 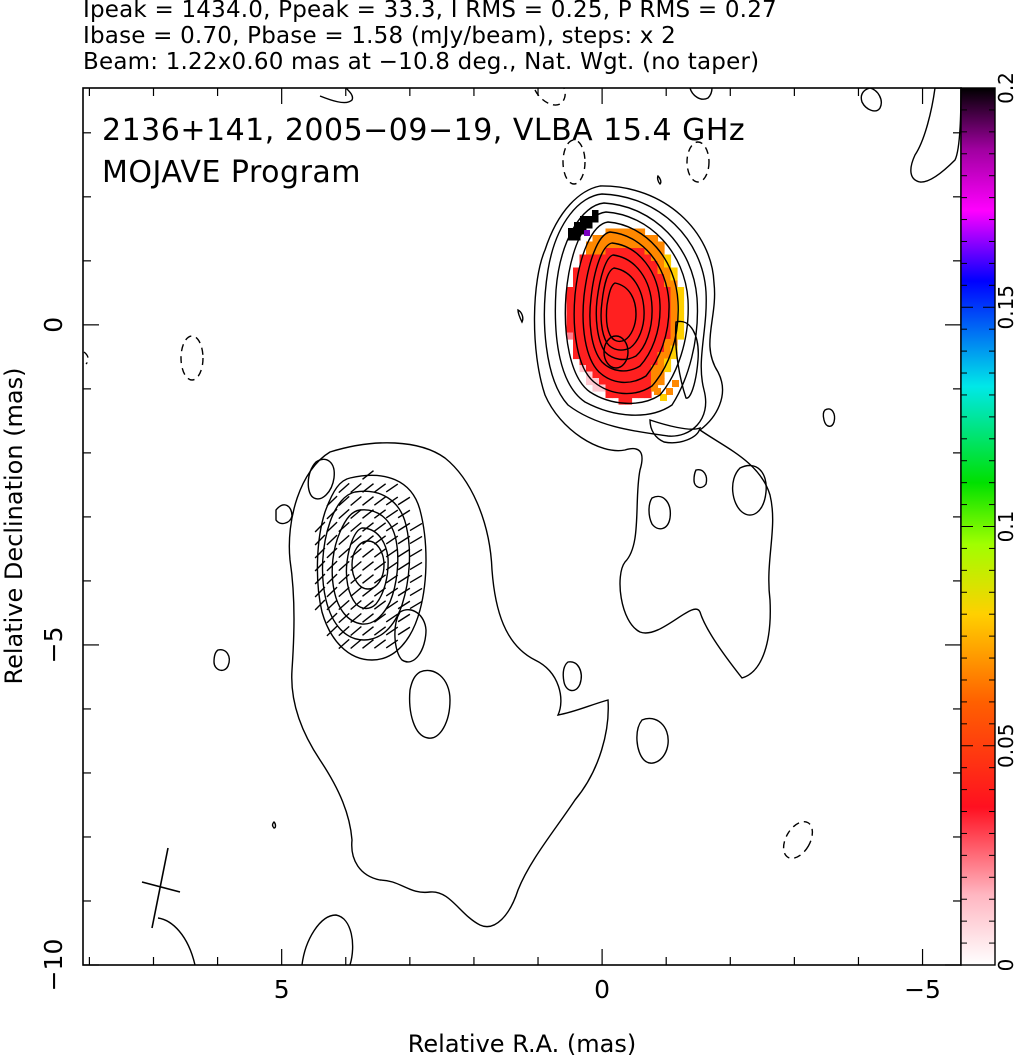 What do you see at coordinates (587, 233) in the screenshot?
I see `pol-pixel-purple` at bounding box center [587, 233].